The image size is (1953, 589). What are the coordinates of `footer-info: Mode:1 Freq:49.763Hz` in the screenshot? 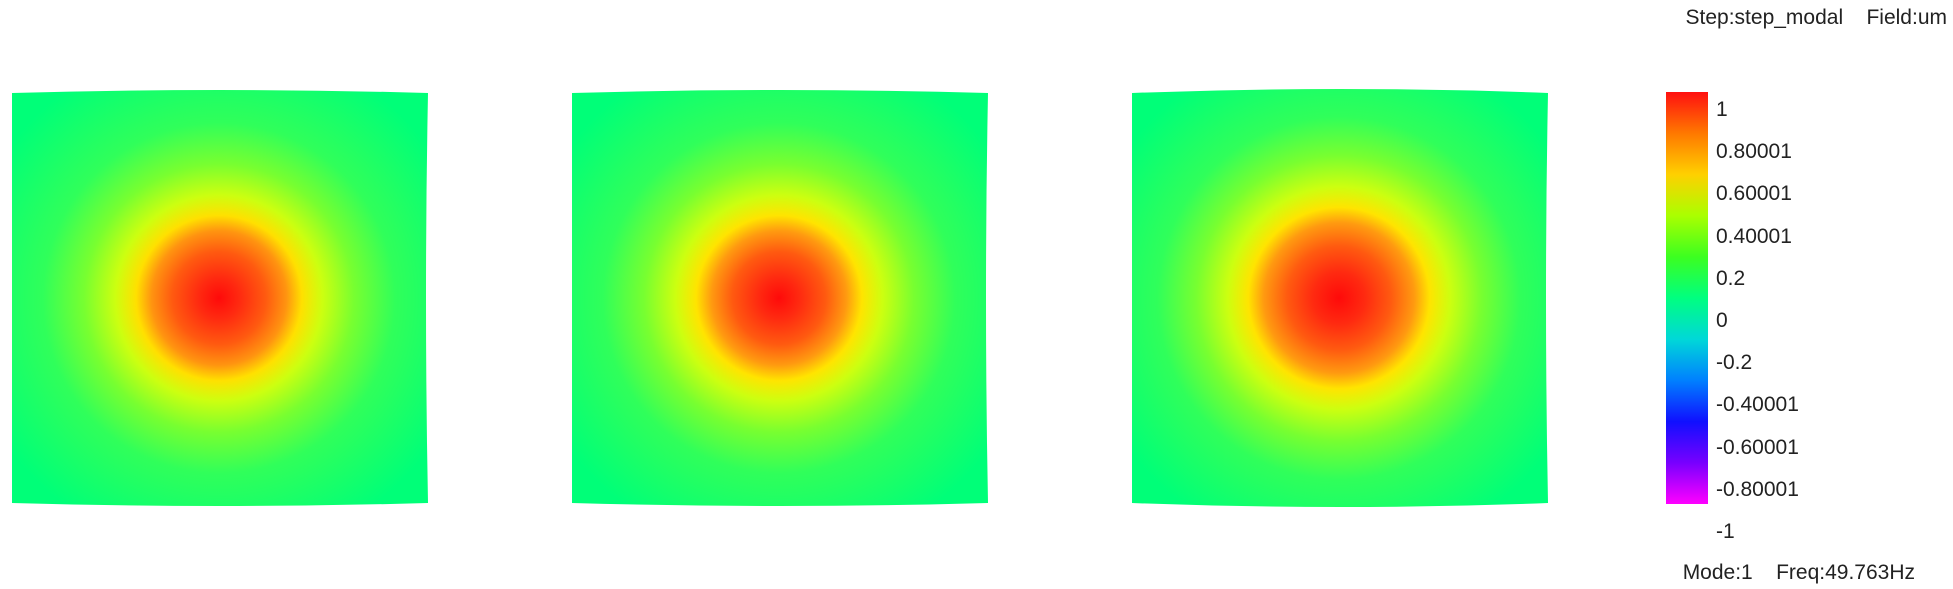 It's located at (1799, 573).